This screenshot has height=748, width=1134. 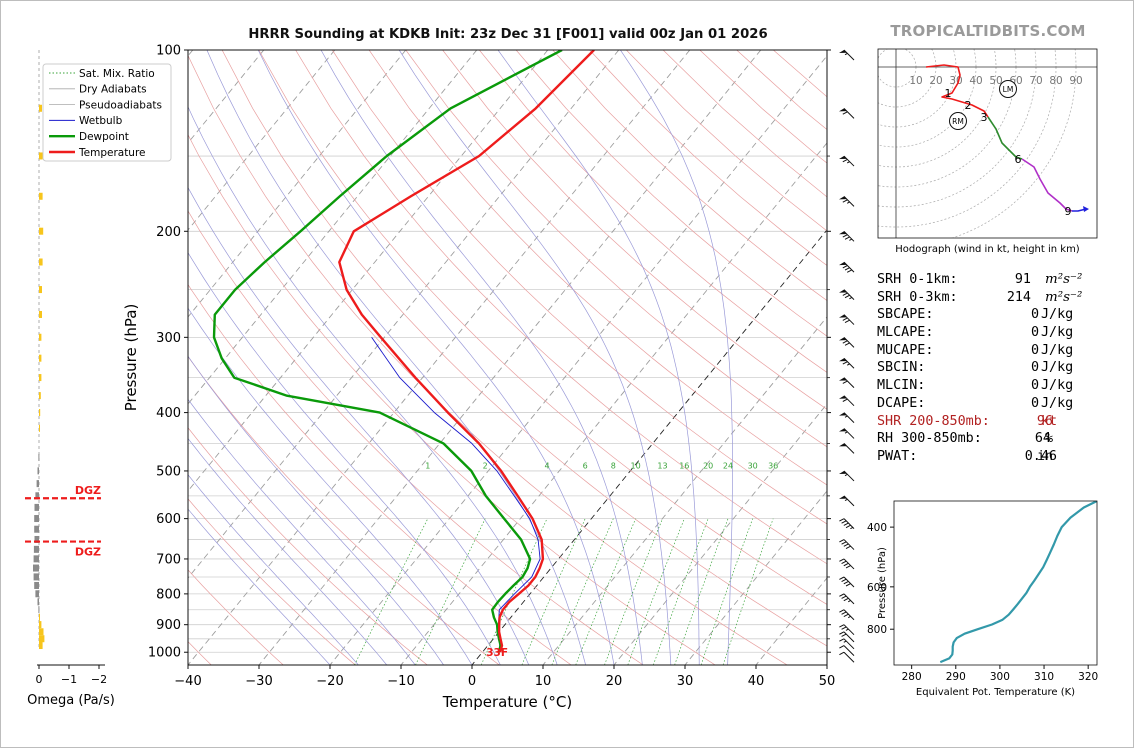 I want to click on x-tick-label: −40, so click(x=187, y=681).